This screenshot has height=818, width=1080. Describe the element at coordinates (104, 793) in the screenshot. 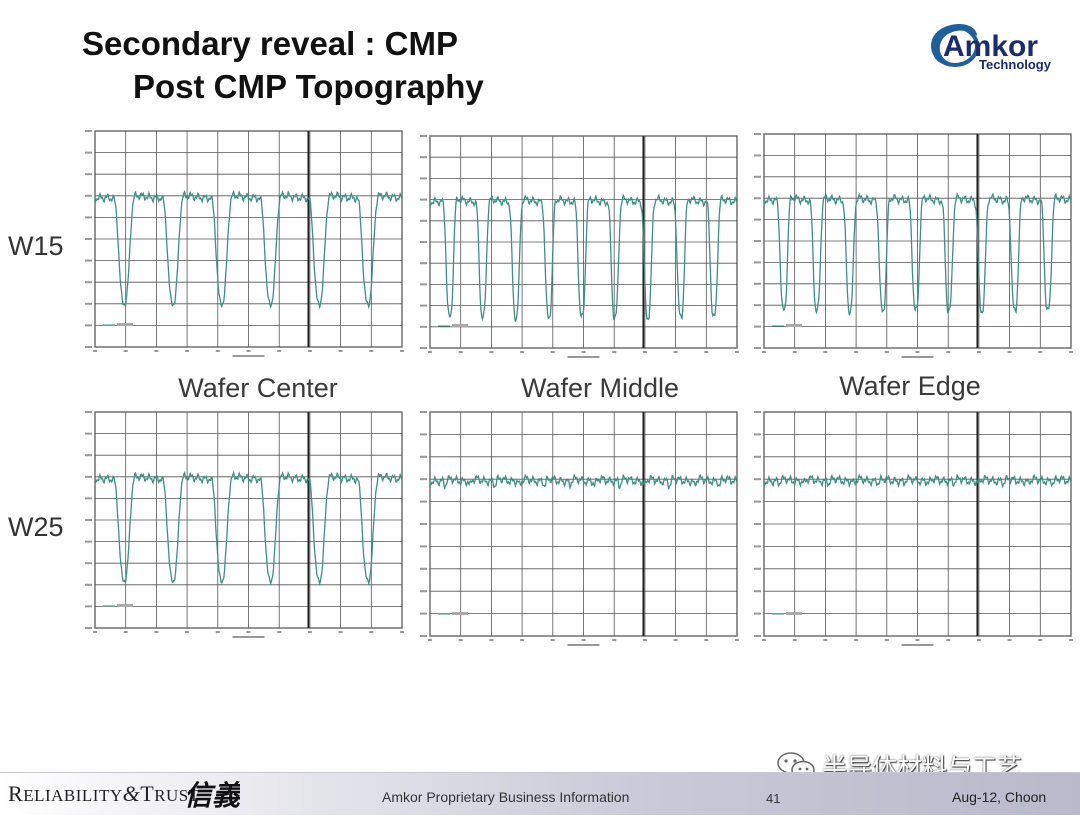

I see `reliability-trust-brand: RELIABILITY&TRUST` at that location.